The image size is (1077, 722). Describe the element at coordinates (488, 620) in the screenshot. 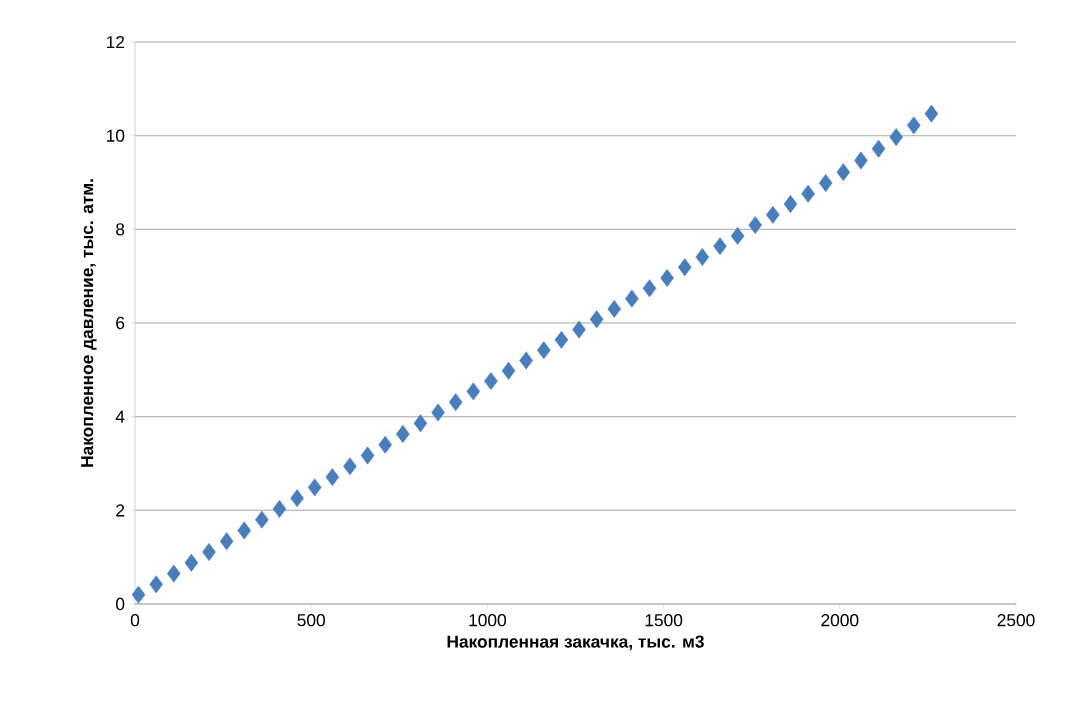

I see `x-tick-label: 1000` at that location.